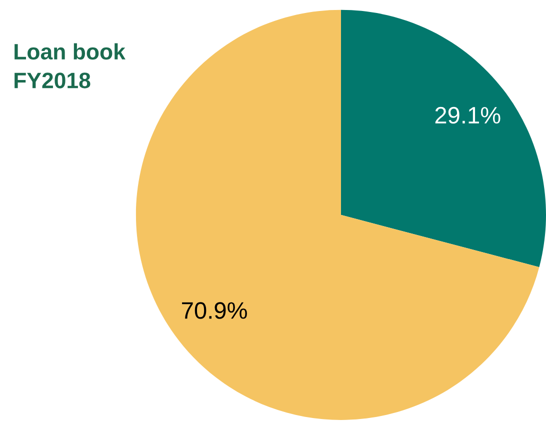  I want to click on text: Loan book FY2018, so click(70, 65).